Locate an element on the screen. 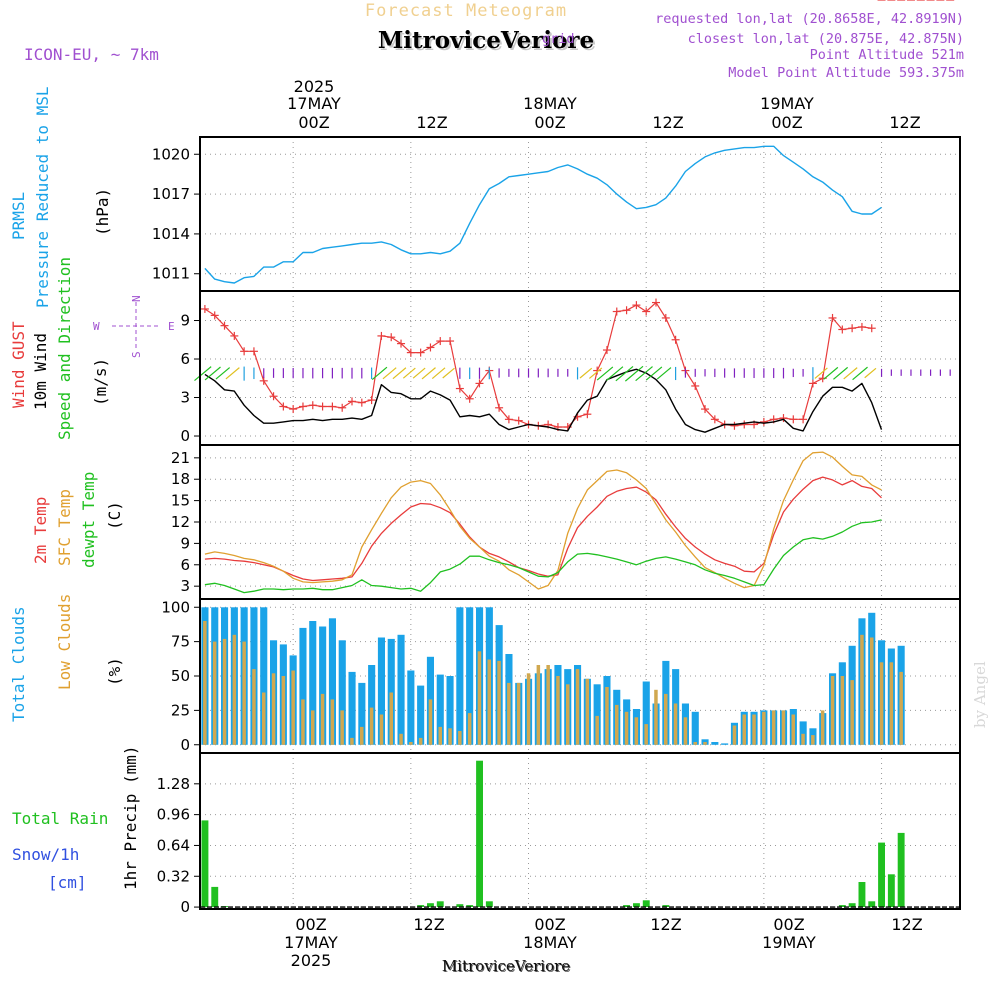  y-tick-label: 100 is located at coordinates (175, 607).